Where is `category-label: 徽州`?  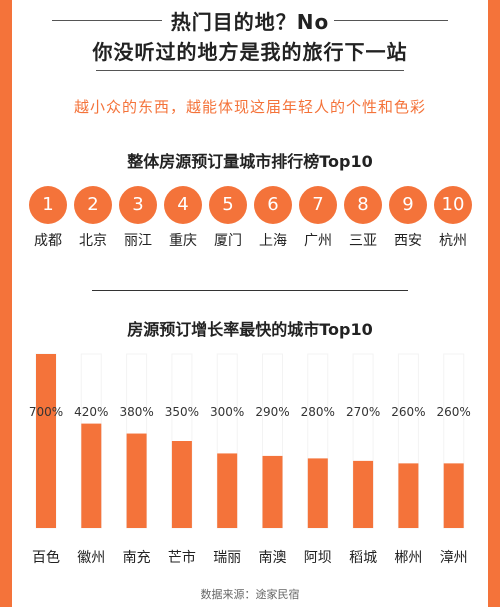 category-label: 徽州 is located at coordinates (91, 558).